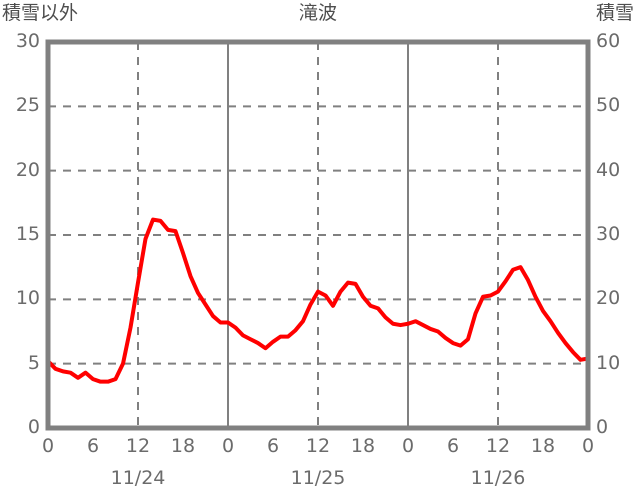 Image resolution: width=636 pixels, height=501 pixels. Describe the element at coordinates (614, 13) in the screenshot. I see `right-axis-title: 積雪` at that location.